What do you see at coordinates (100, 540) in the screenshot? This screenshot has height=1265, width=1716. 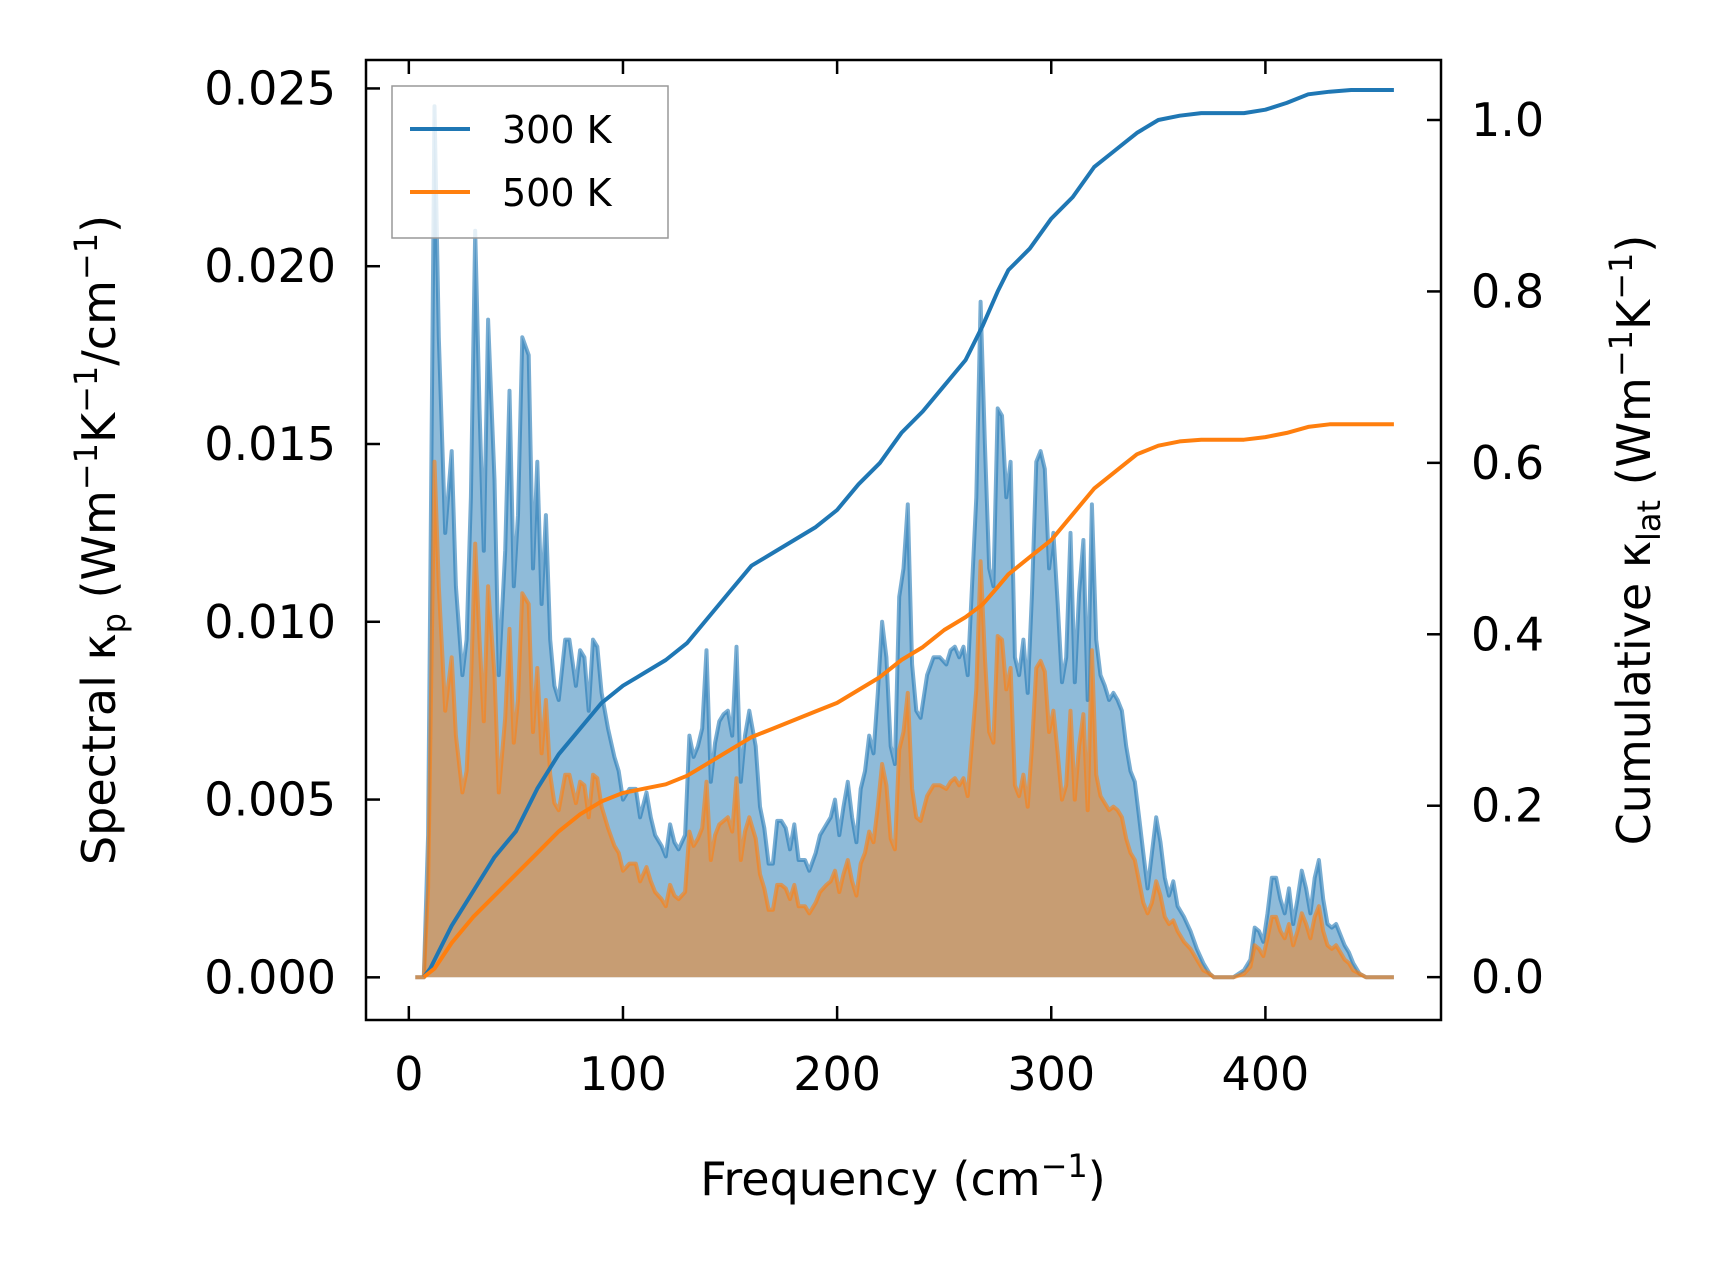 I see `y-axis-left-label: Spectral κp (Wm−1K−1/cm−1)` at bounding box center [100, 540].